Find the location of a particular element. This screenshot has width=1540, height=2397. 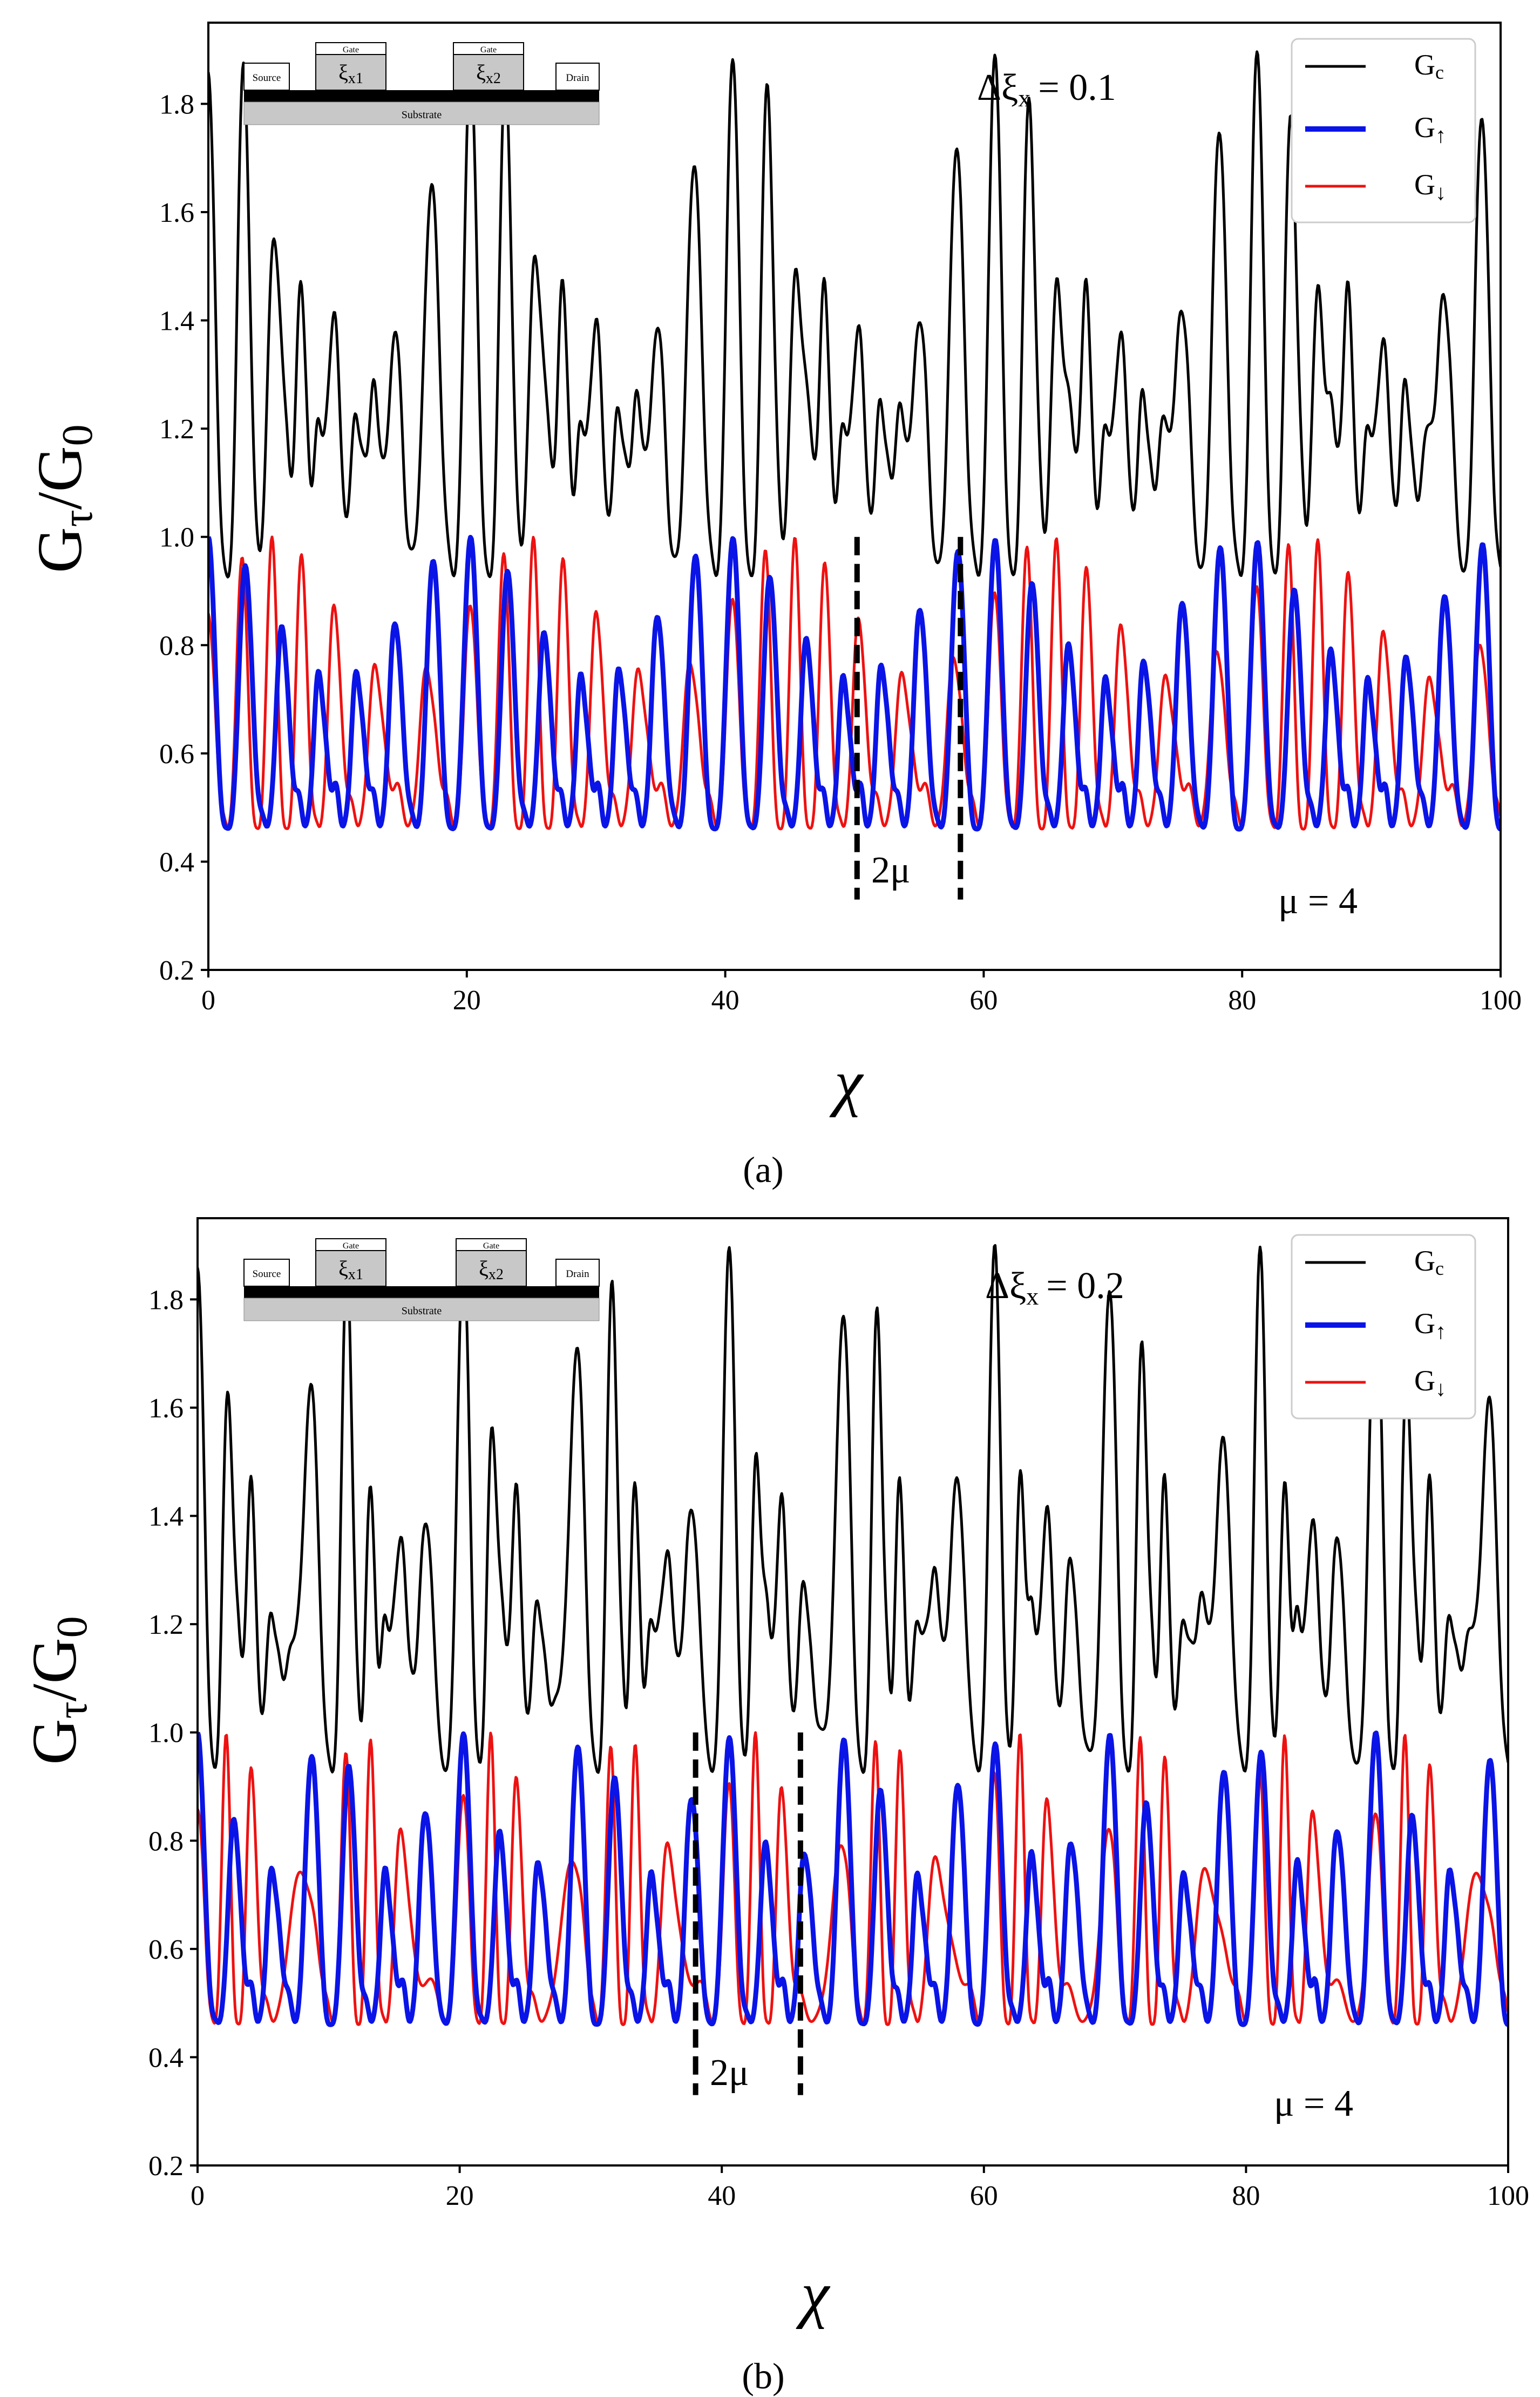

panel-caption: (b) is located at coordinates (763, 2376).